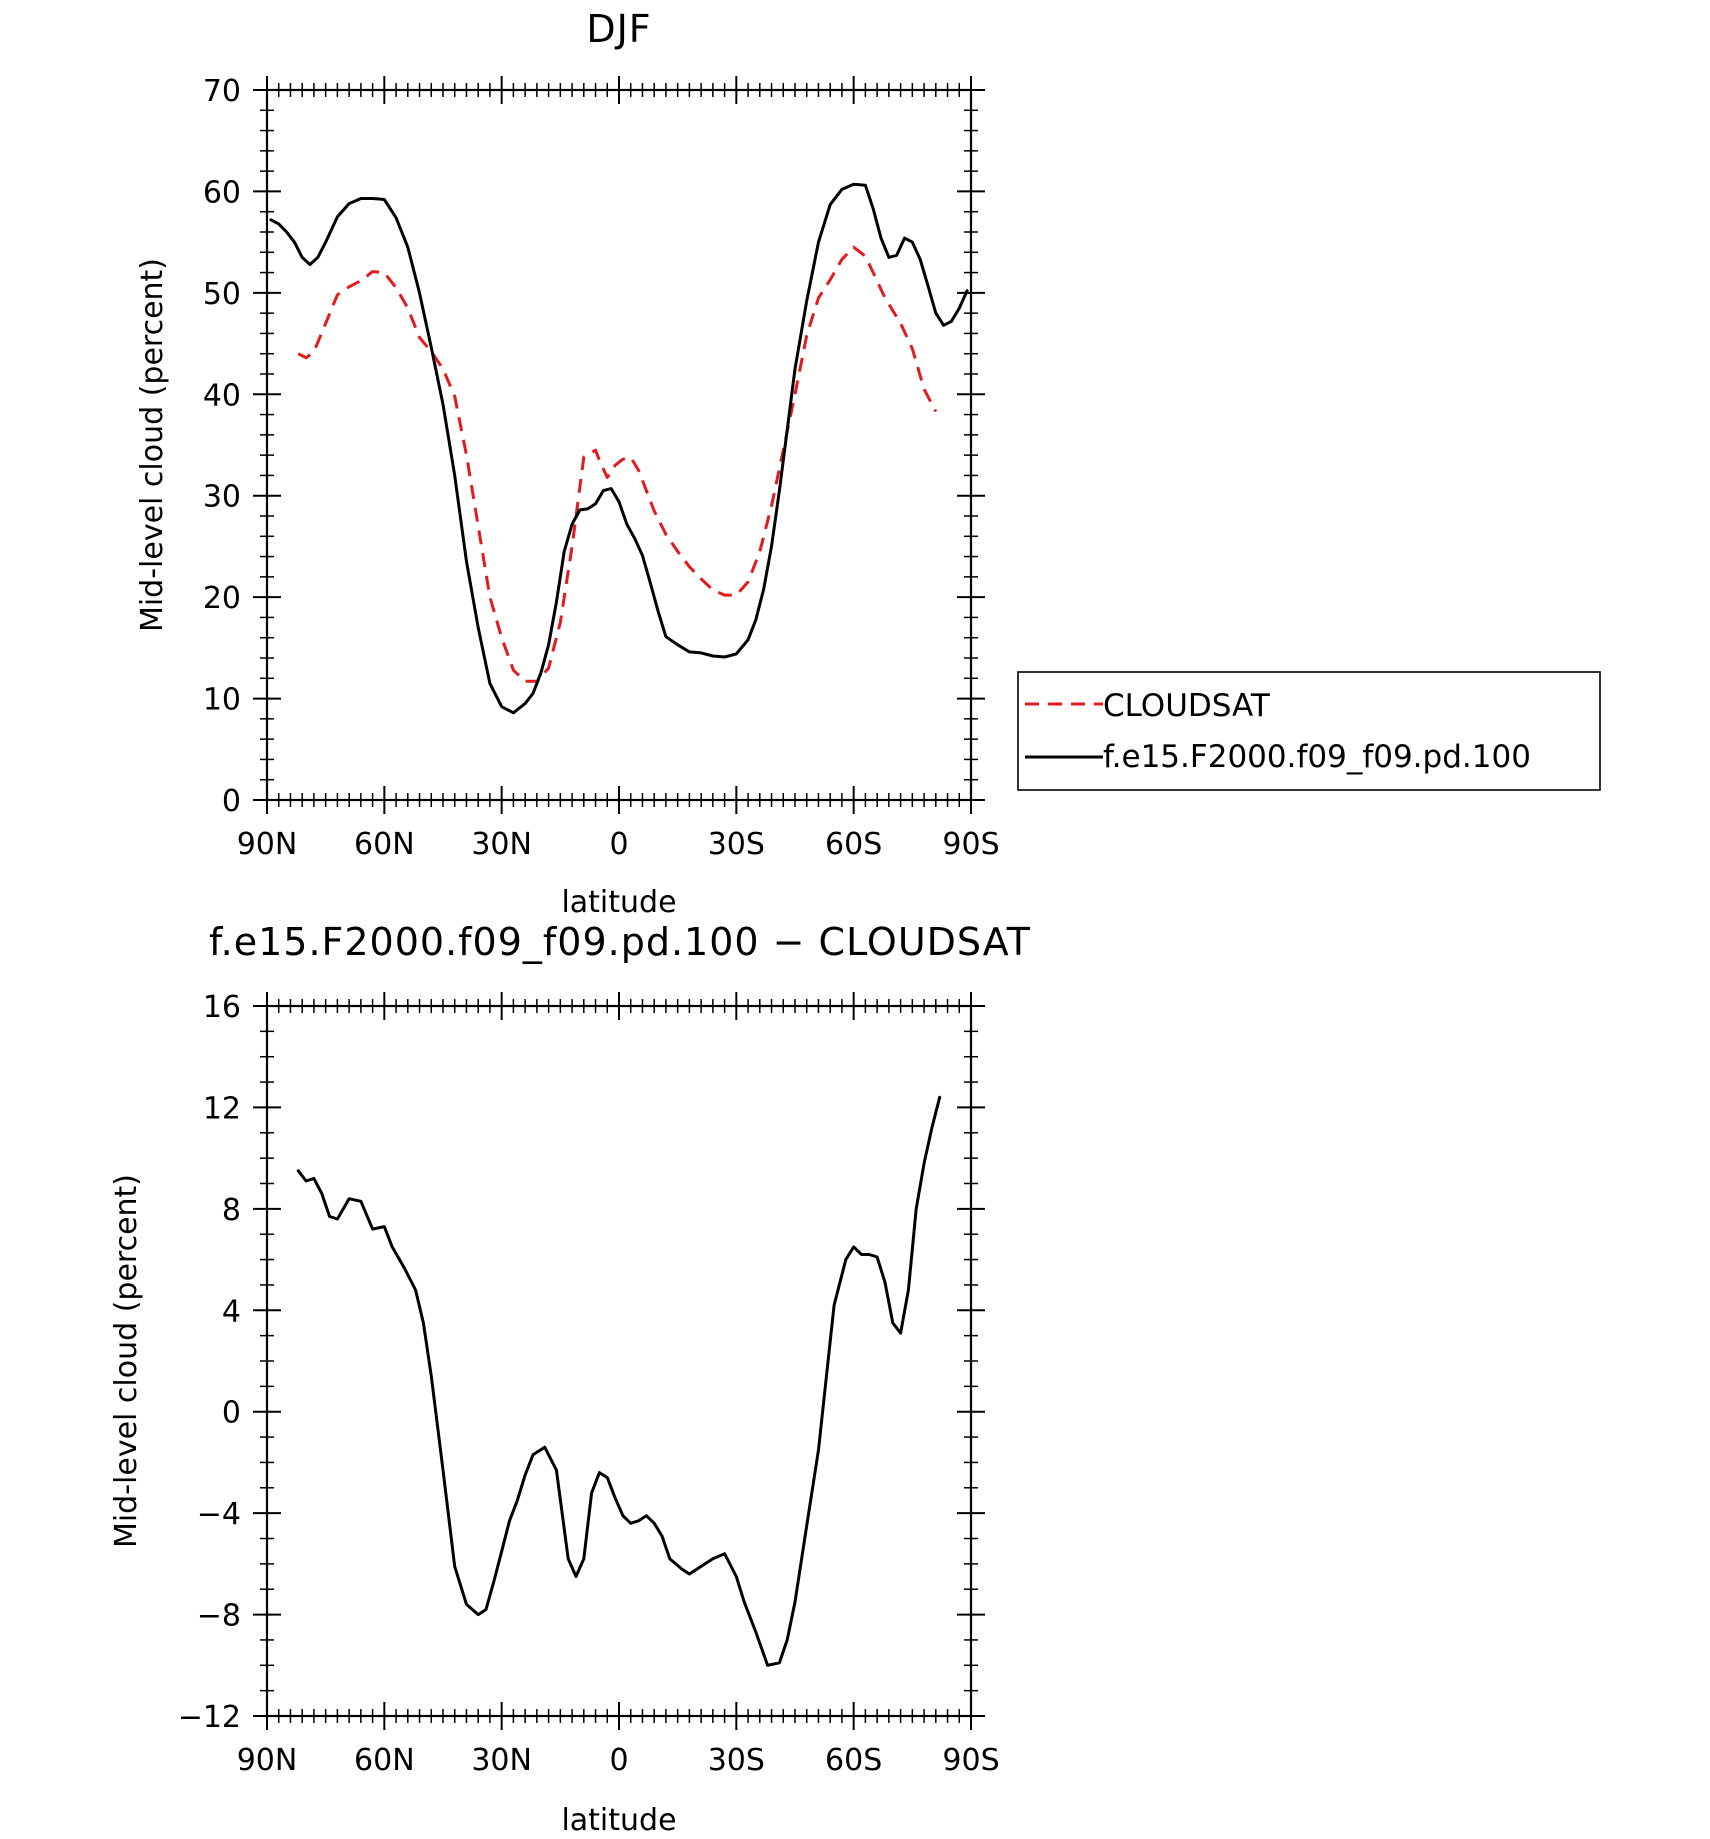 The width and height of the screenshot is (1710, 1839). I want to click on y-tick-label: 60, so click(222, 192).